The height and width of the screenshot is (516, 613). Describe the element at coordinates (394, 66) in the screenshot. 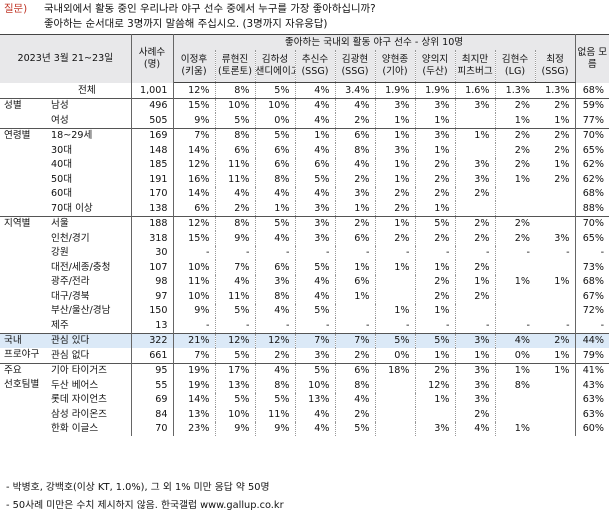

I see `player-header: 양현종 (기아)` at that location.